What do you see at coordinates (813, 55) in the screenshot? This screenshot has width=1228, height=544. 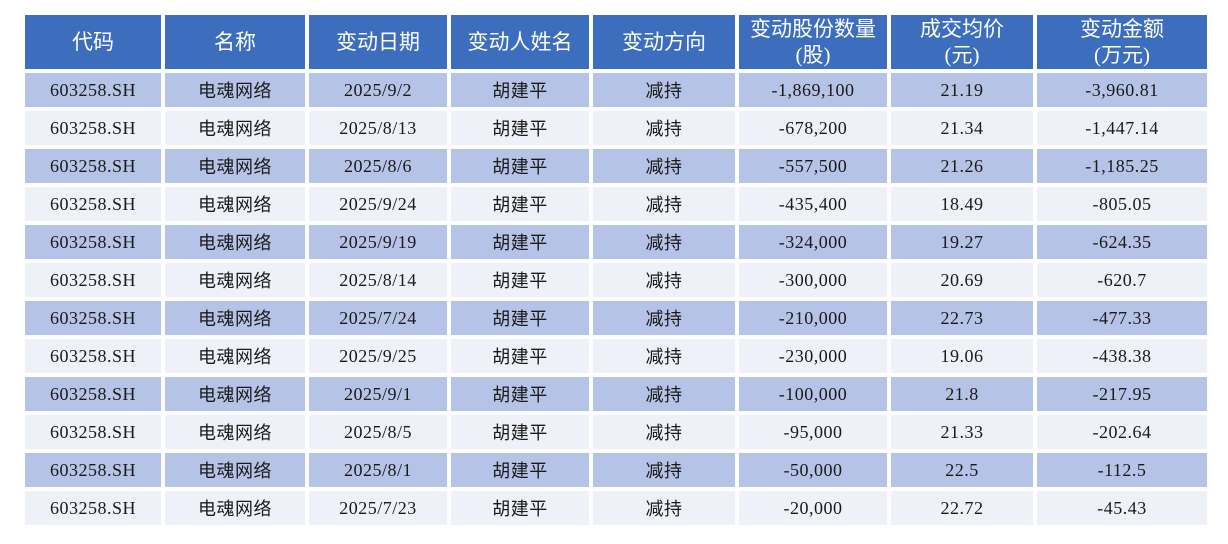 I see `column-header-unit: (股)` at bounding box center [813, 55].